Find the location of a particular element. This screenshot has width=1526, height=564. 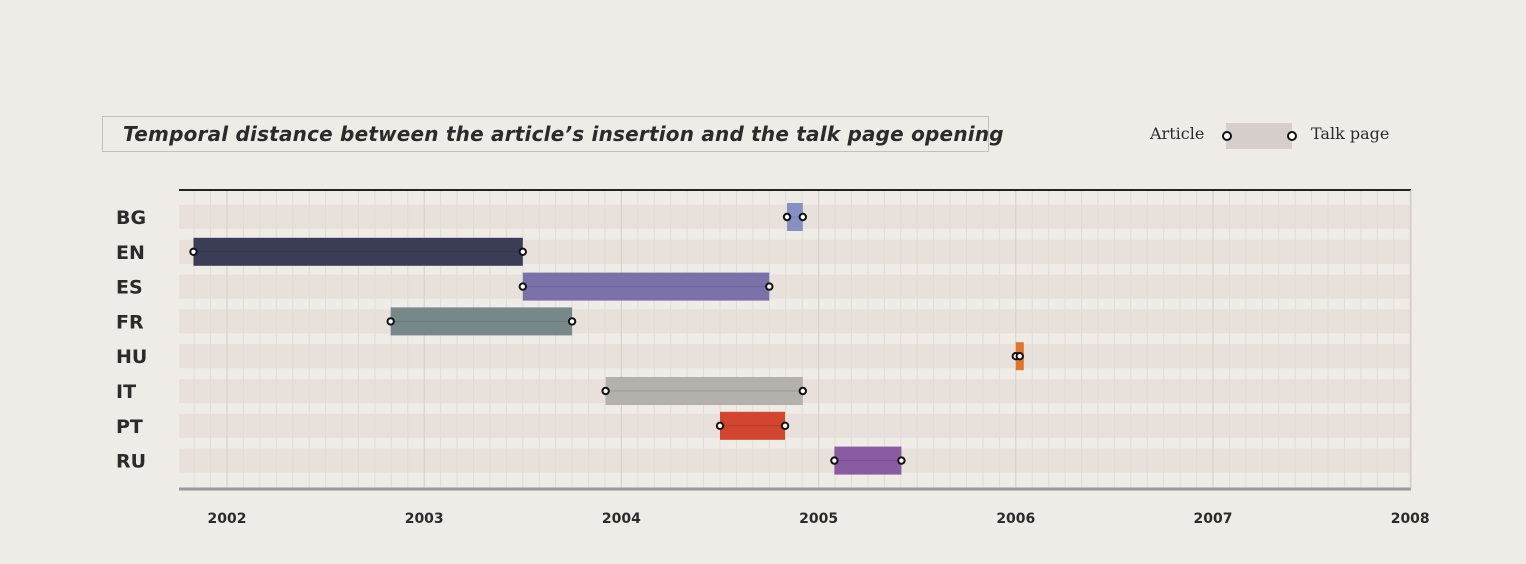

range-bar-it is located at coordinates (704, 391).